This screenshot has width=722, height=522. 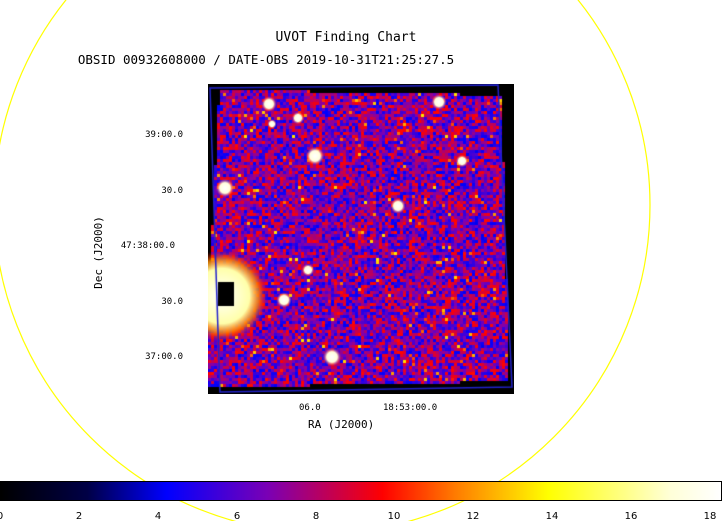 I want to click on dec-tick-5: 37:00.0, so click(x=164, y=357).